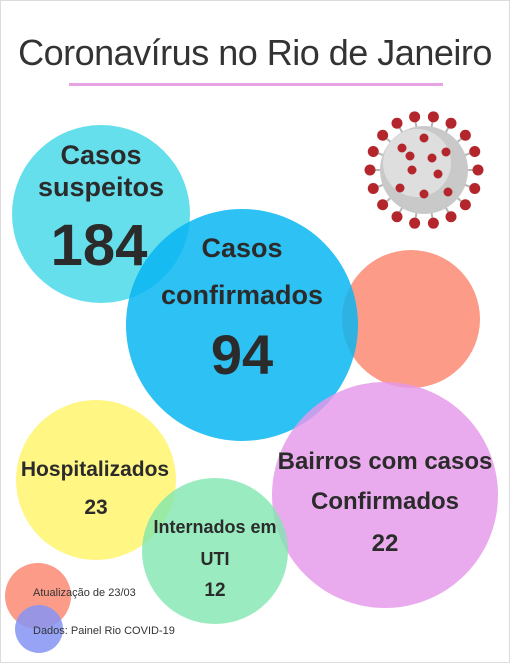 Image resolution: width=510 pixels, height=663 pixels. What do you see at coordinates (255, 52) in the screenshot?
I see `page-title: Coronavírus no Rio de Janeiro` at bounding box center [255, 52].